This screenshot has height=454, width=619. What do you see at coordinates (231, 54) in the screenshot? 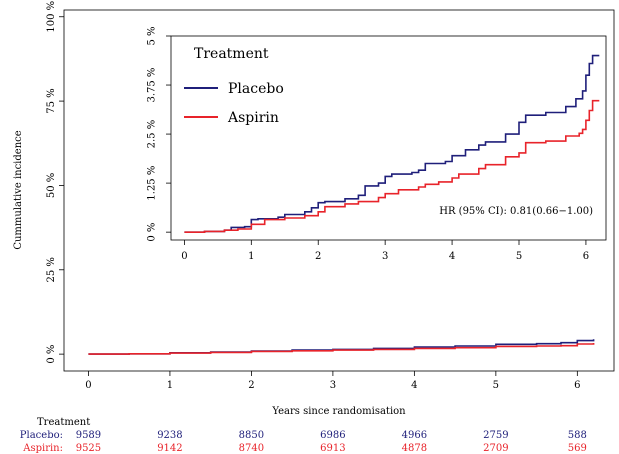
I see `legend-title: Treatment` at bounding box center [231, 54].